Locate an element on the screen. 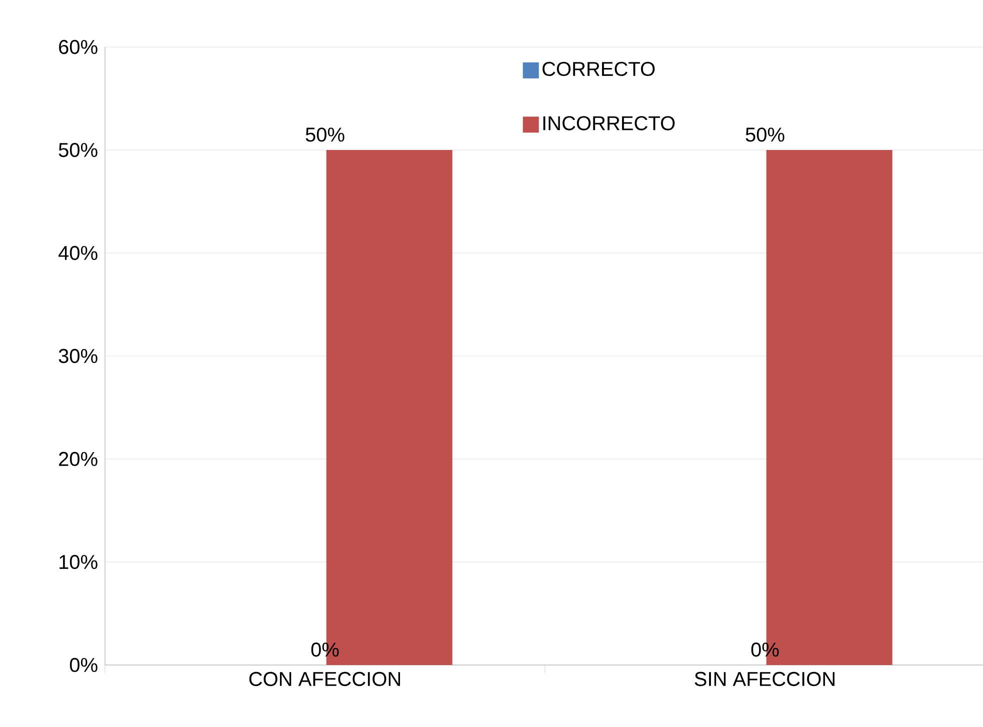  y-tick-label: 10% is located at coordinates (79, 562).